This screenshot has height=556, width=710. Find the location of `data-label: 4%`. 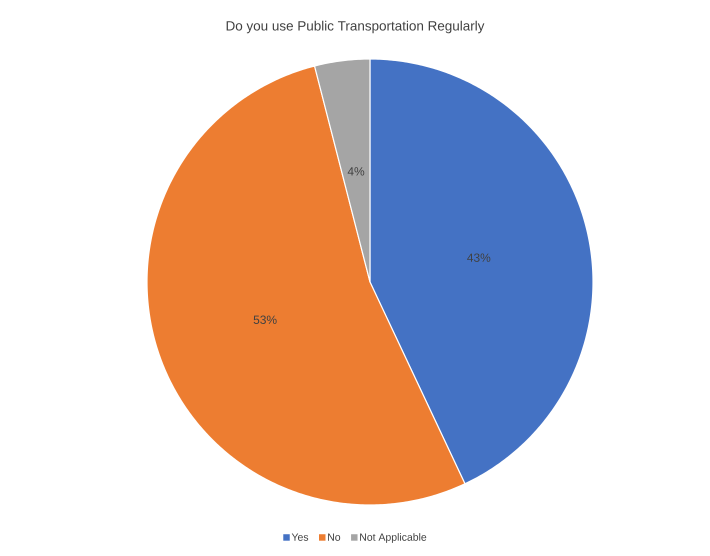

data-label: 4% is located at coordinates (356, 171).